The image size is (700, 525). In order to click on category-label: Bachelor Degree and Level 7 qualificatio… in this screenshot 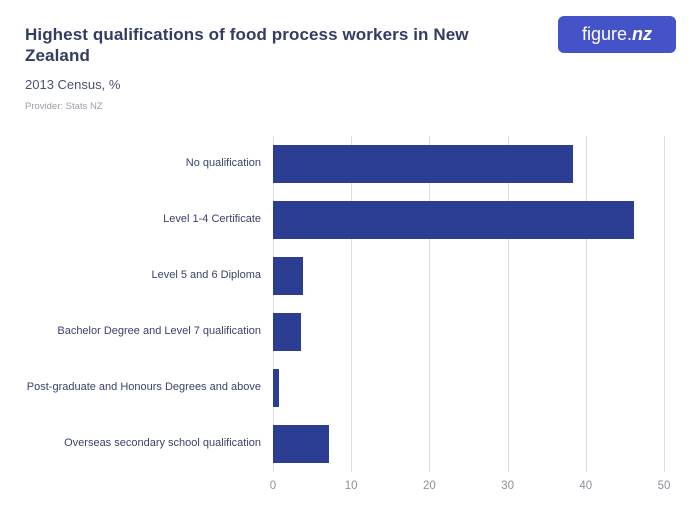, I will do `click(159, 330)`.